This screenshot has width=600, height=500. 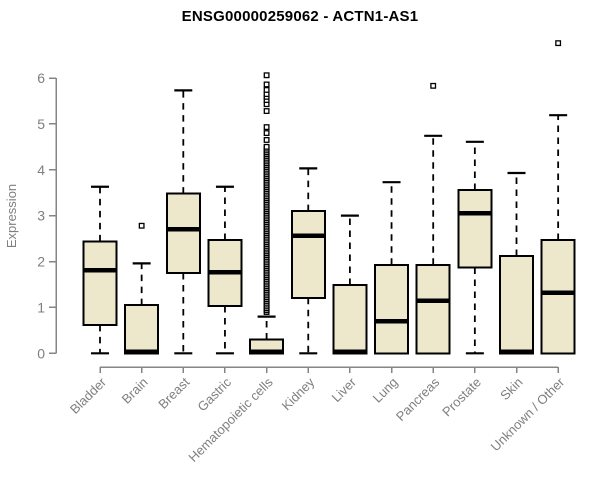 What do you see at coordinates (461, 397) in the screenshot?
I see `x-tick-label: Prostate` at bounding box center [461, 397].